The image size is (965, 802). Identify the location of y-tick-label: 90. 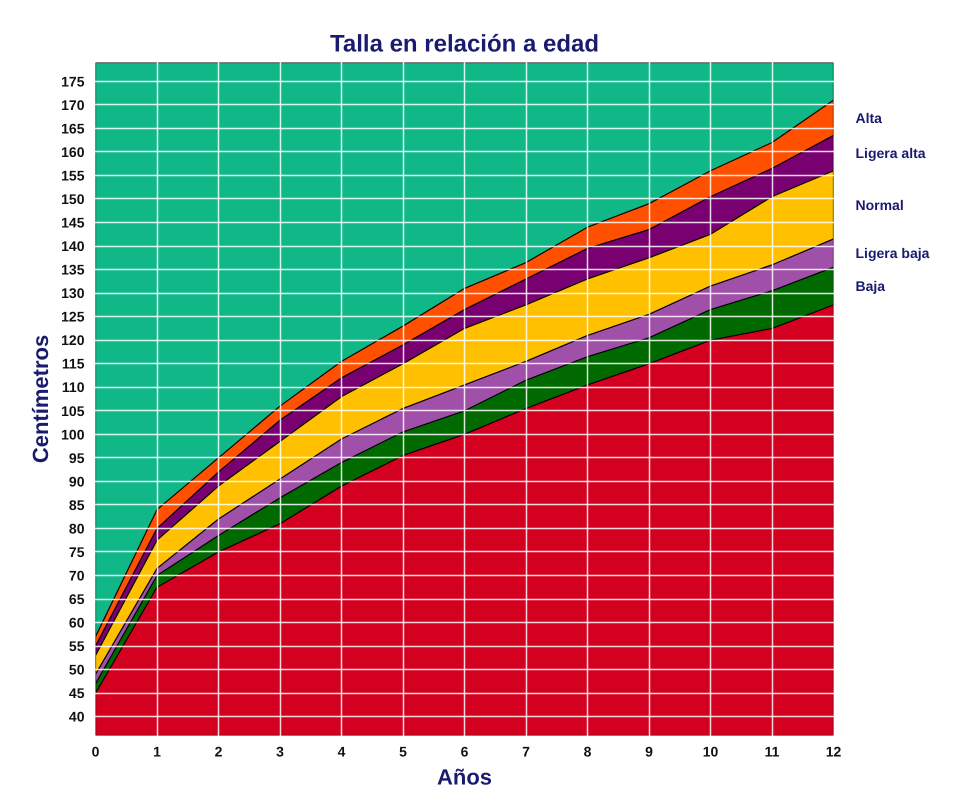
(76, 481).